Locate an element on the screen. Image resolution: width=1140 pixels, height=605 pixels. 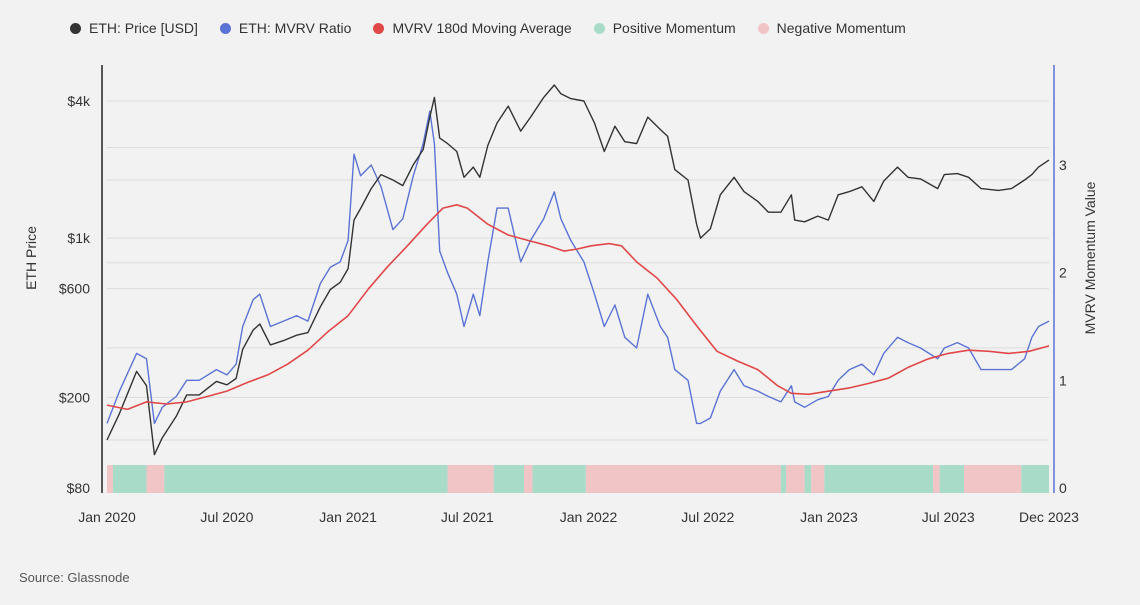
legend-swatch-ma is located at coordinates (379, 28).